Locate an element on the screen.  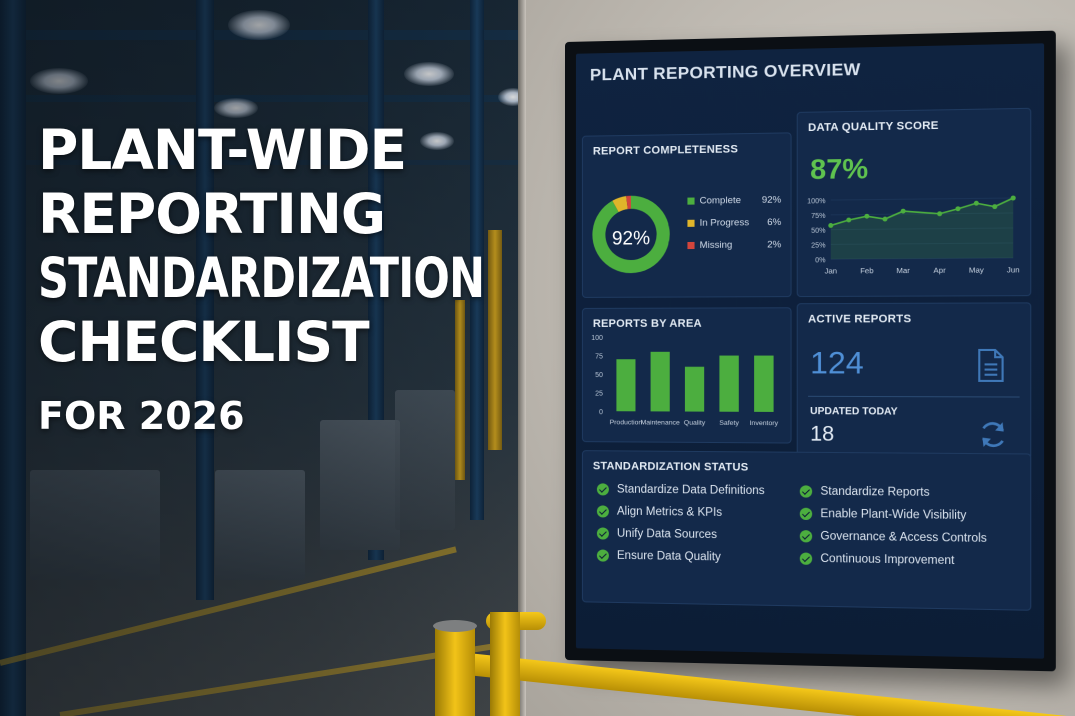
legend-label: Missing is located at coordinates (716, 245).